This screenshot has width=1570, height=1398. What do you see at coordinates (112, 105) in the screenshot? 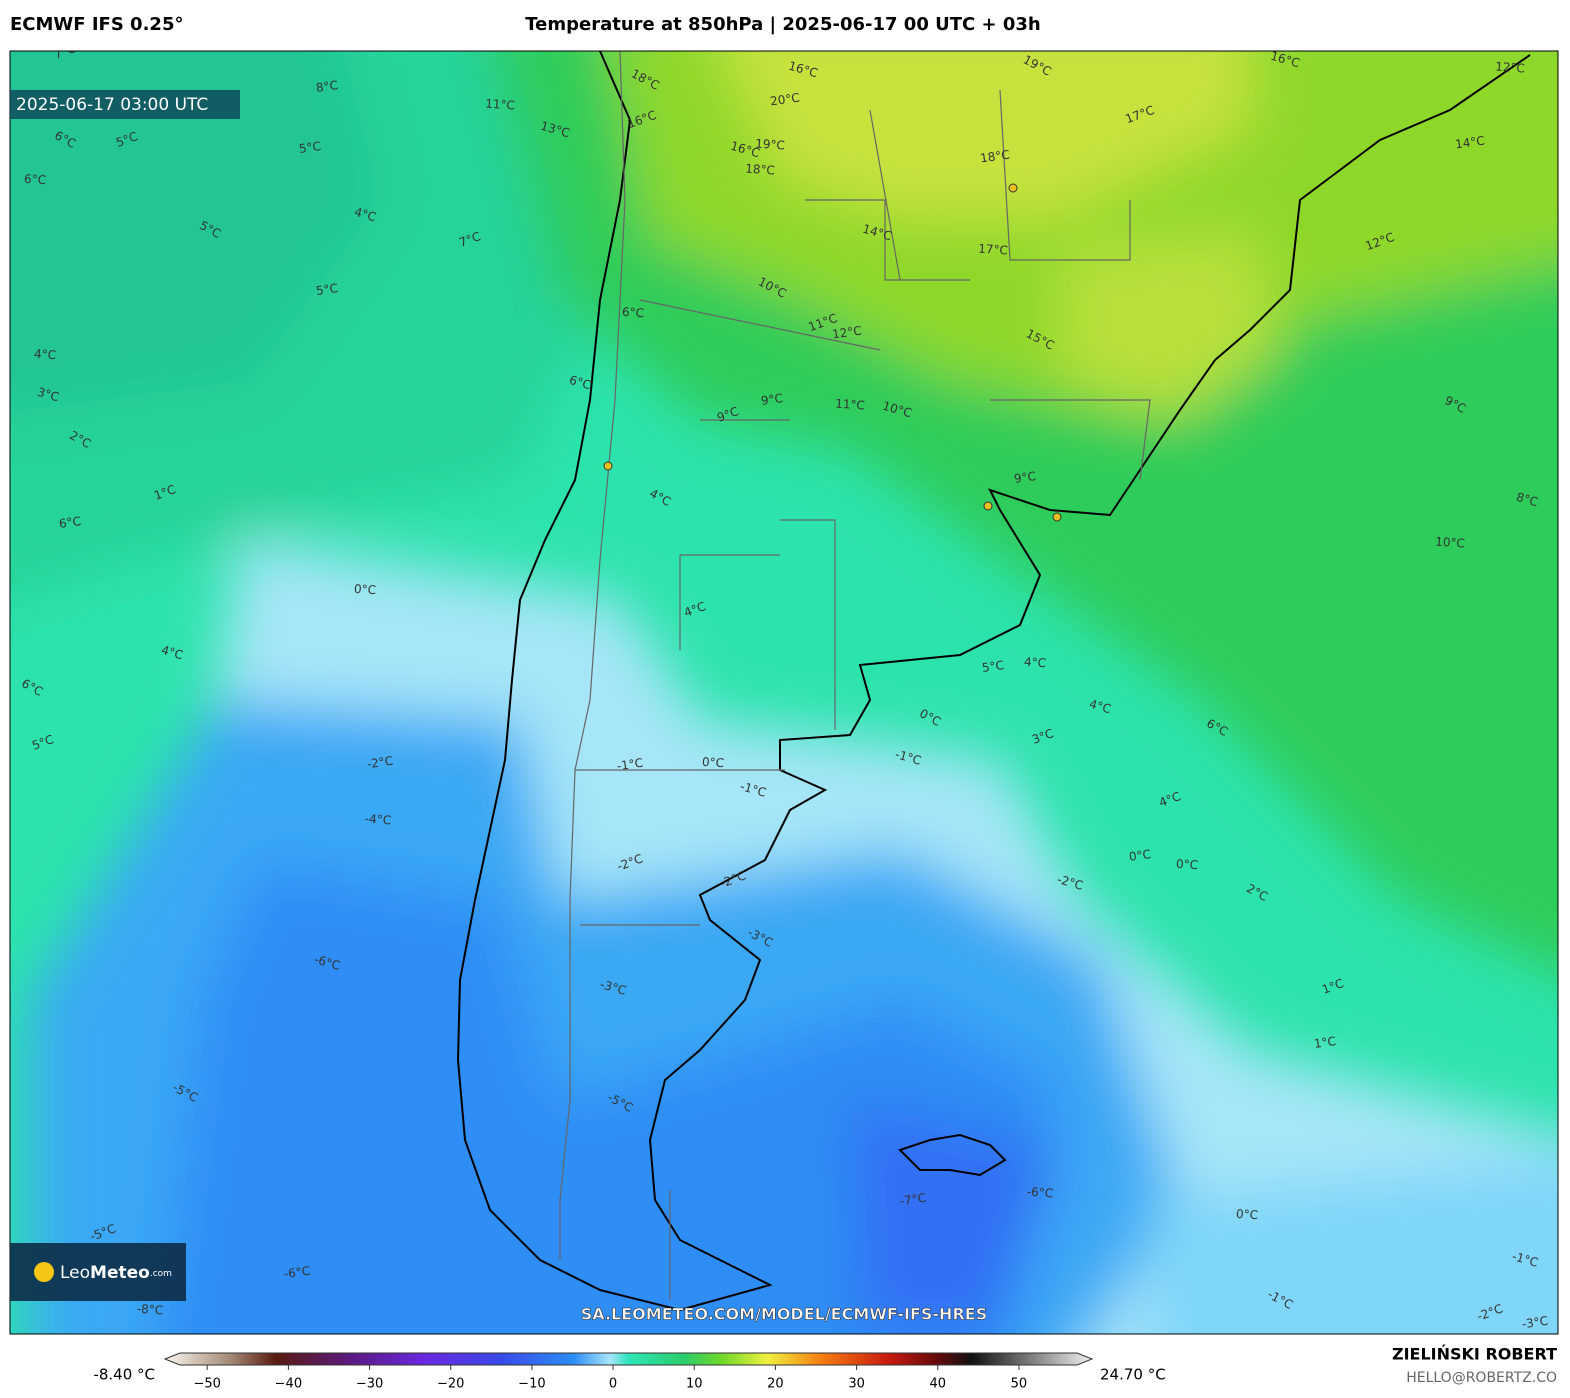
I see `valid-time: 2025-06-17 03:00 UTC` at bounding box center [112, 105].